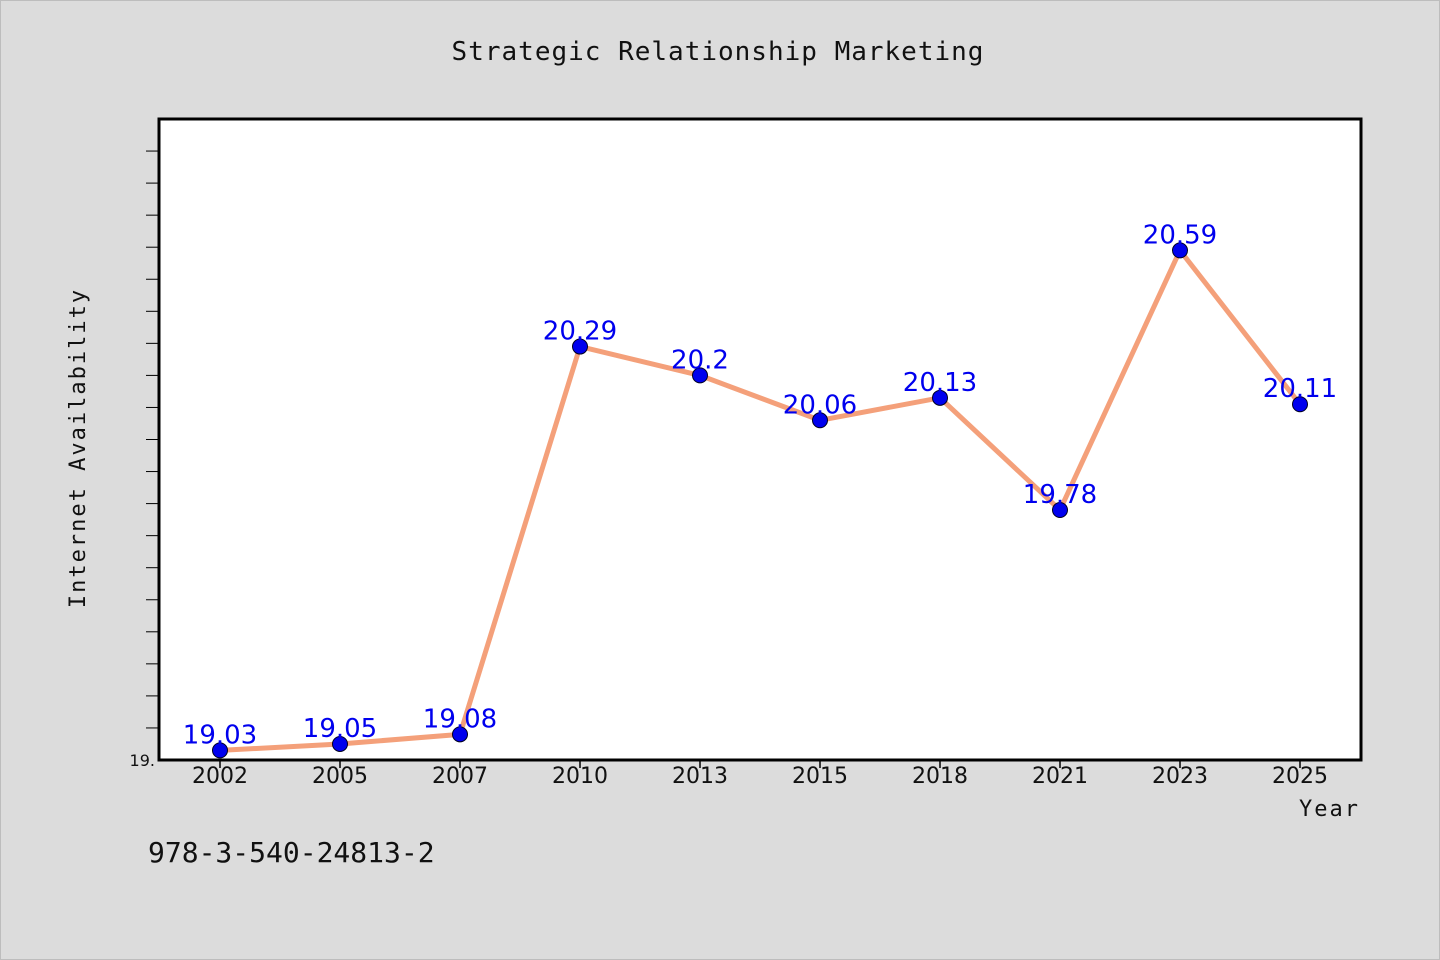  I want to click on y-axis-ticks, so click(152, 439).